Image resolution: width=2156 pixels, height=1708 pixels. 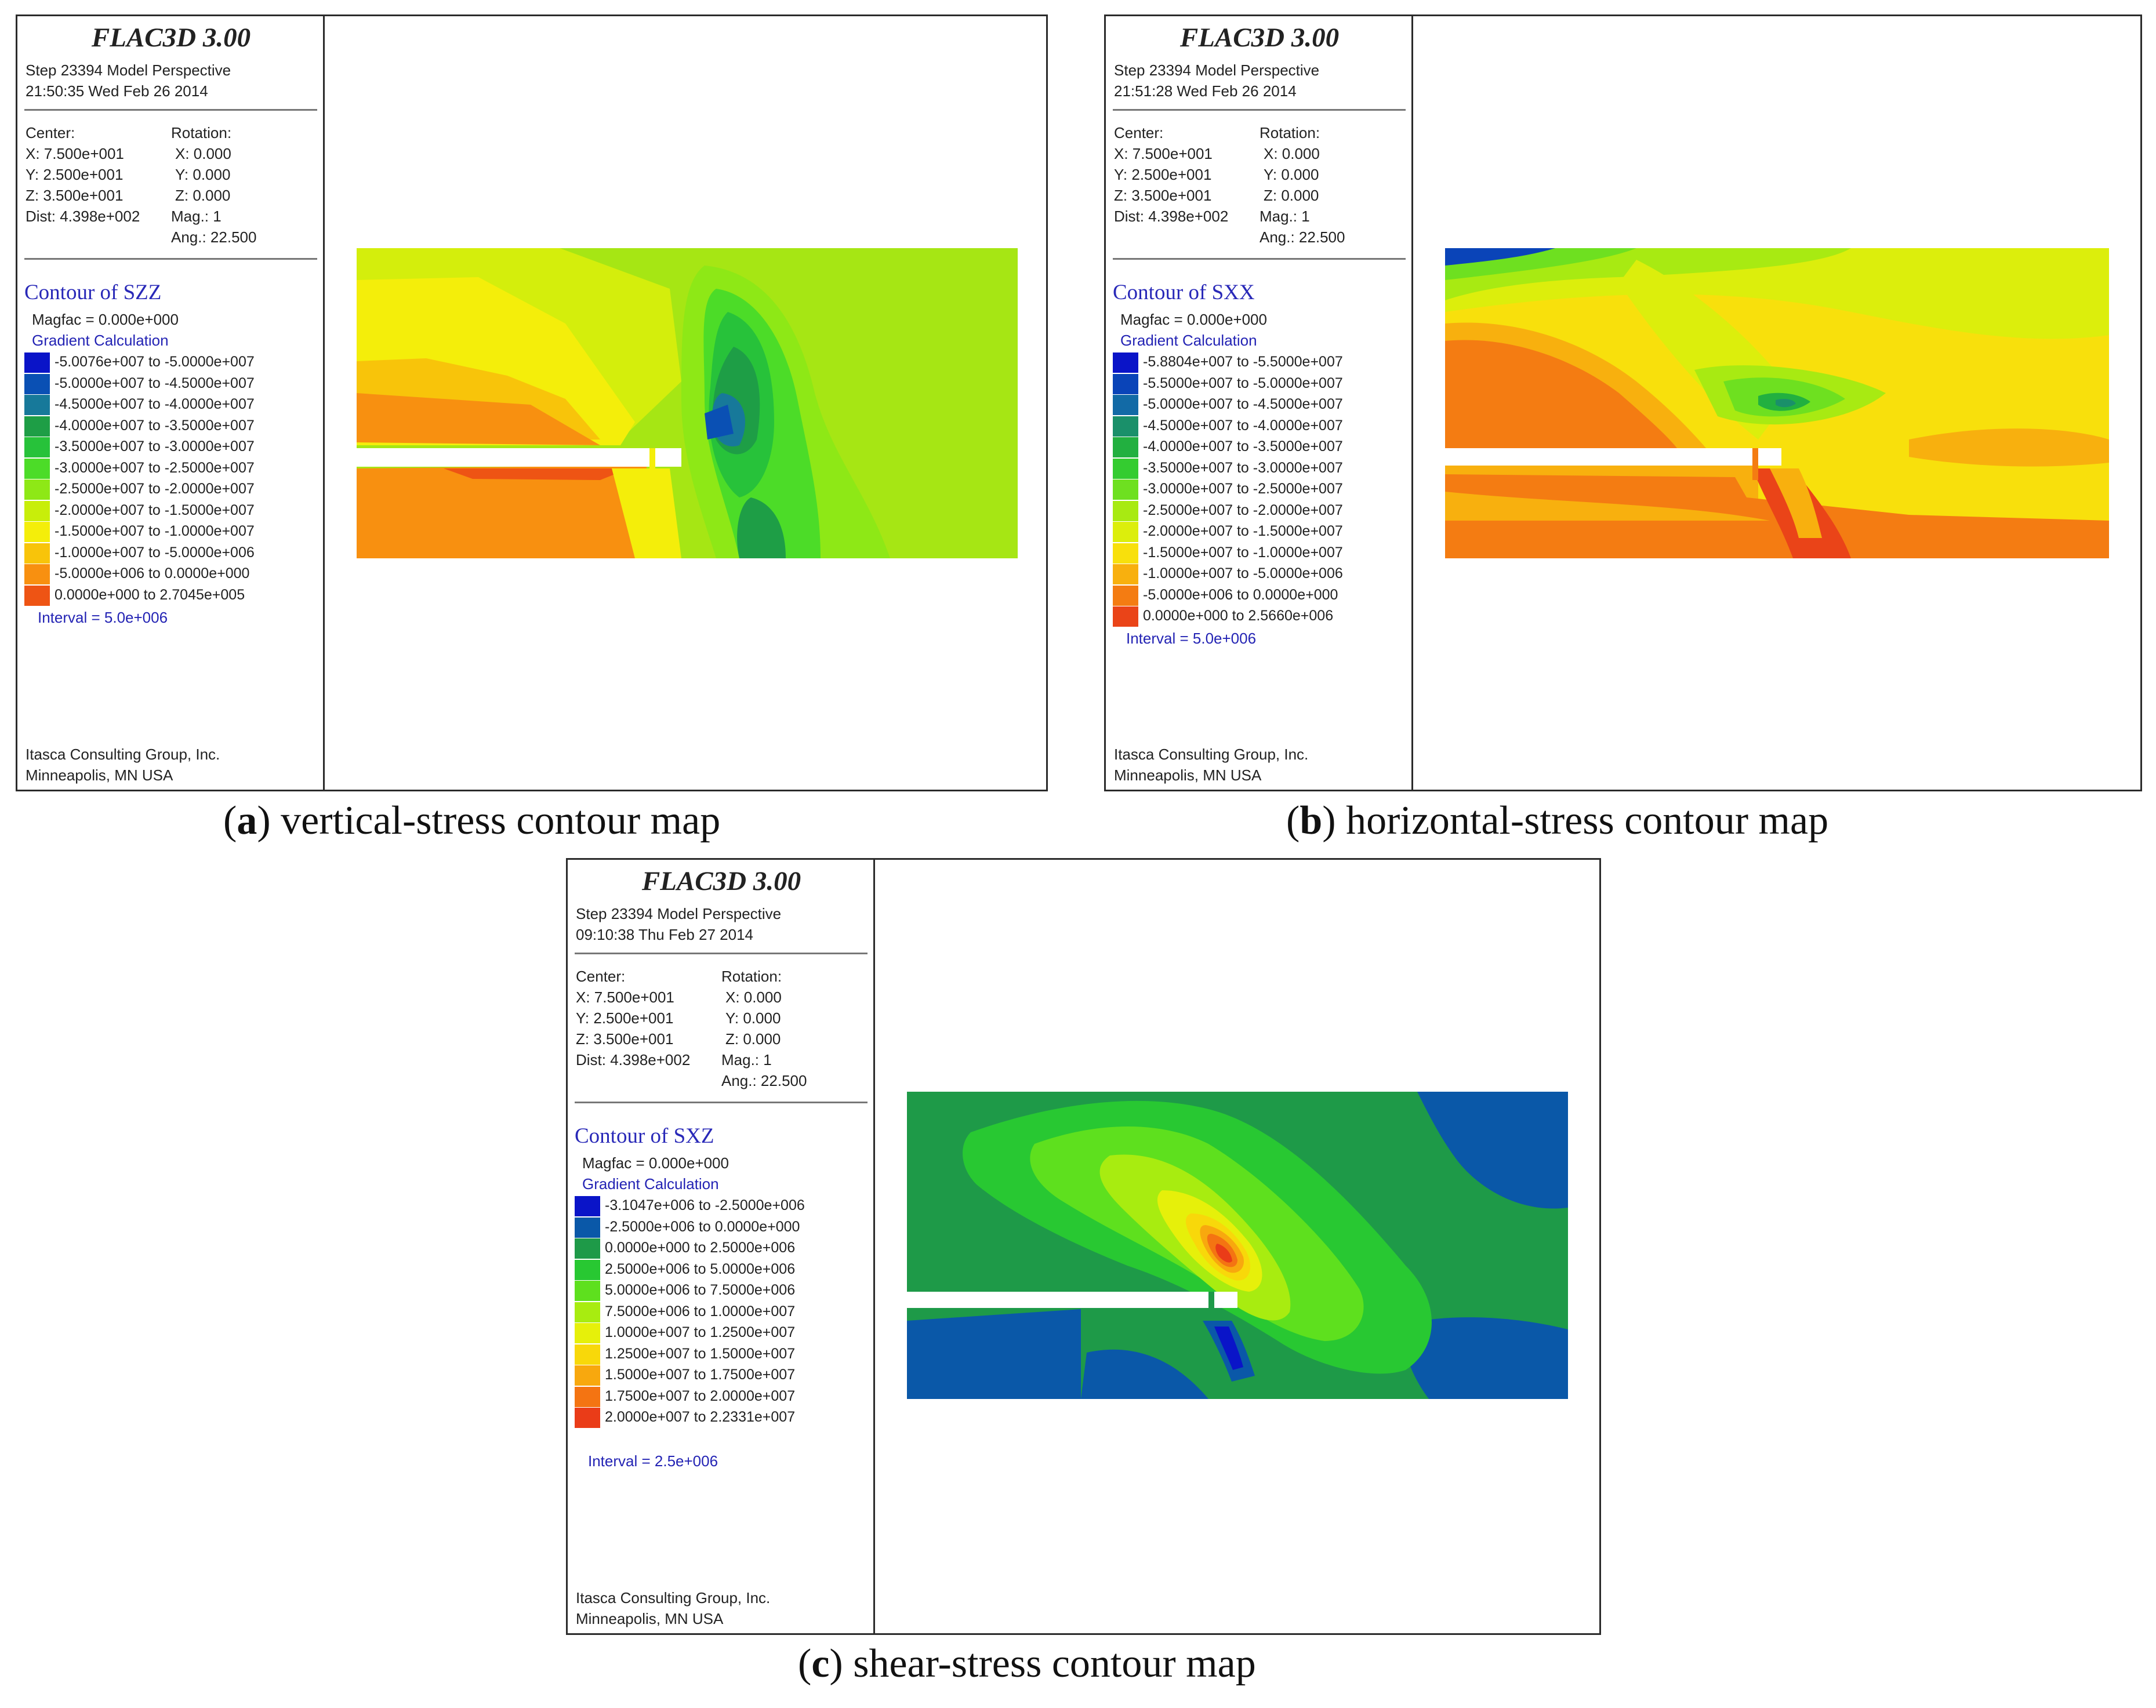 I want to click on legend-label: 5.0000e+006 to 7.5000e+006, so click(x=700, y=1290).